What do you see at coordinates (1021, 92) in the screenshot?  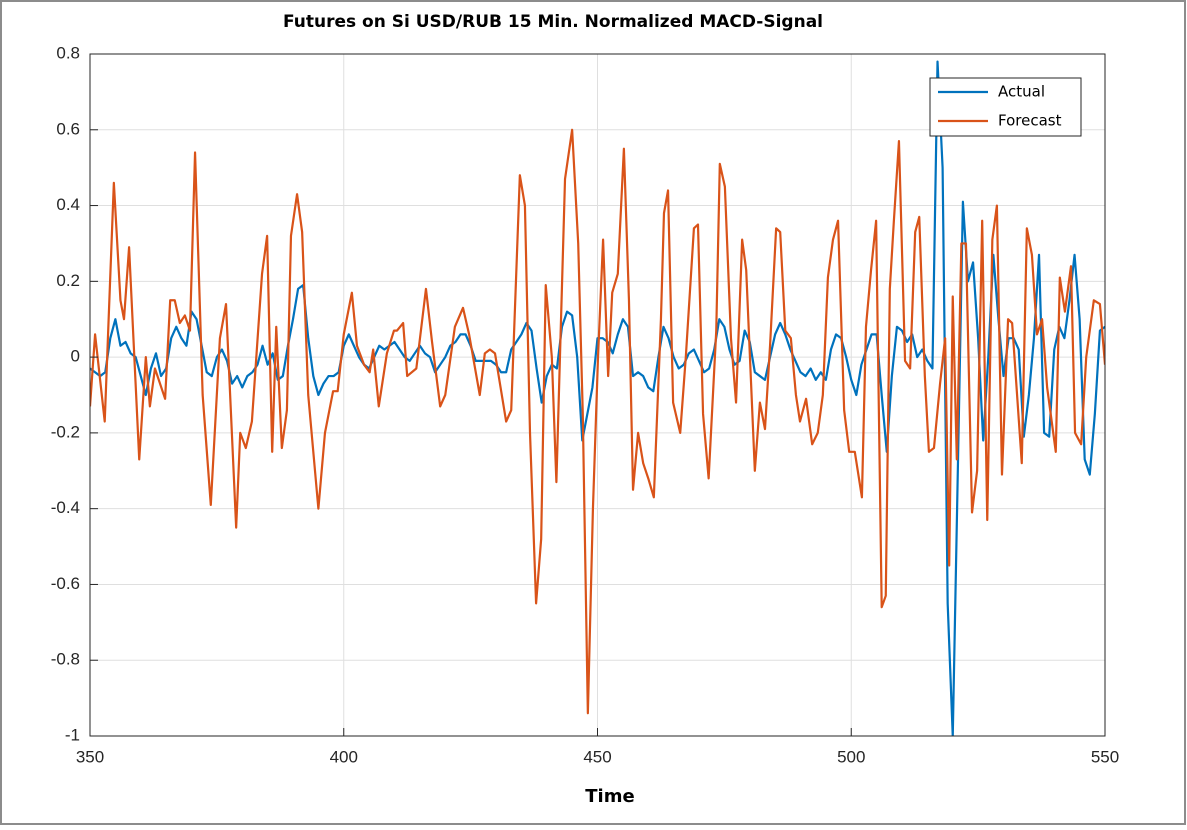 I see `legend-label: Actual` at bounding box center [1021, 92].